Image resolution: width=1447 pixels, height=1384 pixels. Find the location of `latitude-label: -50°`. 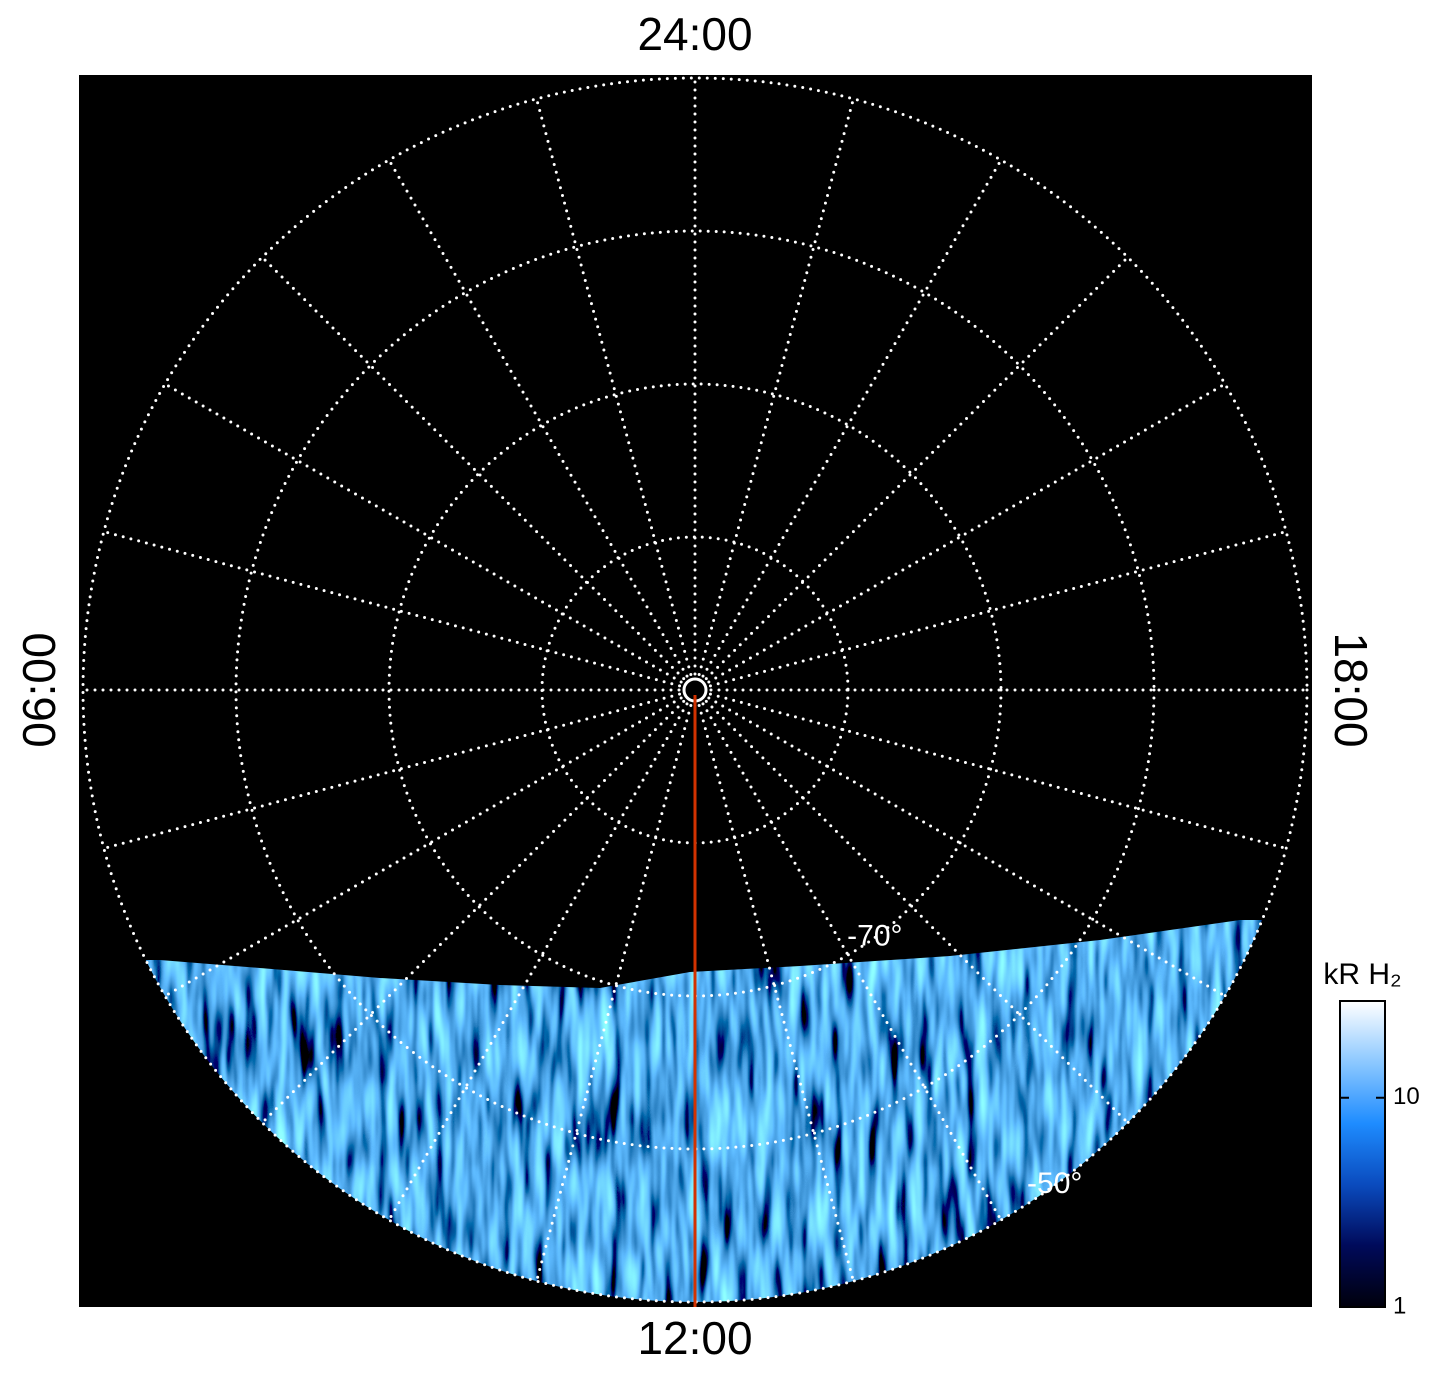

latitude-label: -50° is located at coordinates (1054, 1183).